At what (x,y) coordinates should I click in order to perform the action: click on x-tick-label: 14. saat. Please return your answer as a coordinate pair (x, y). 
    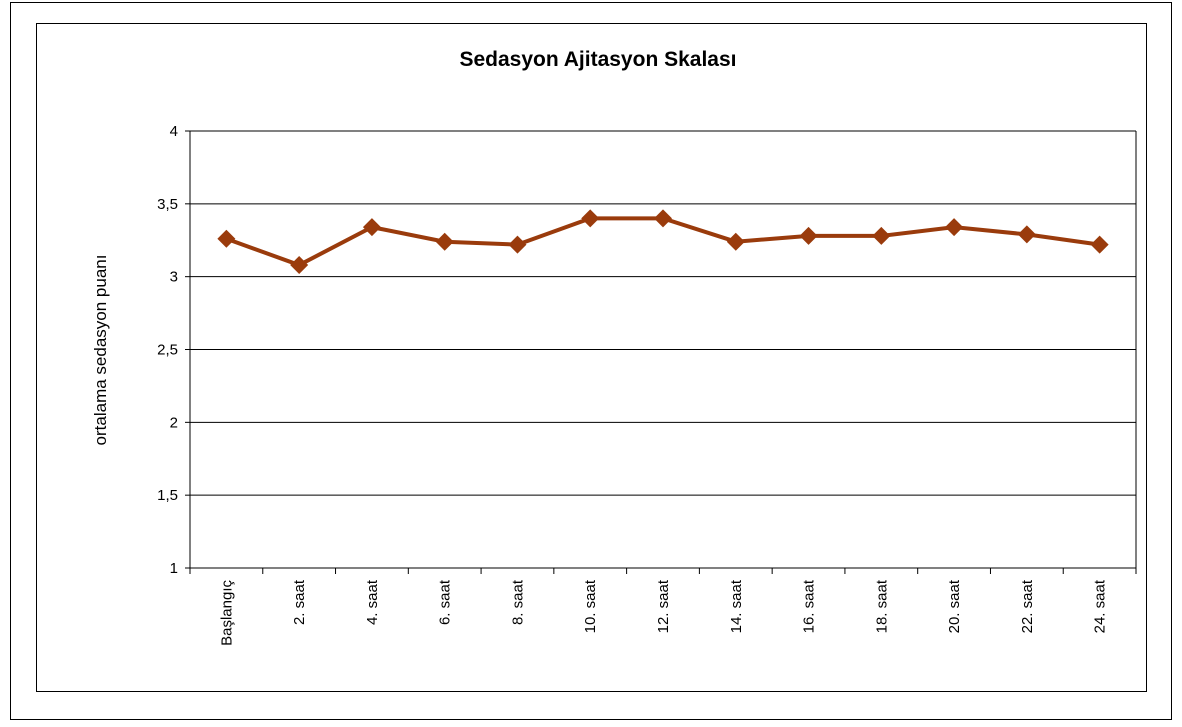
    Looking at the image, I should click on (736, 606).